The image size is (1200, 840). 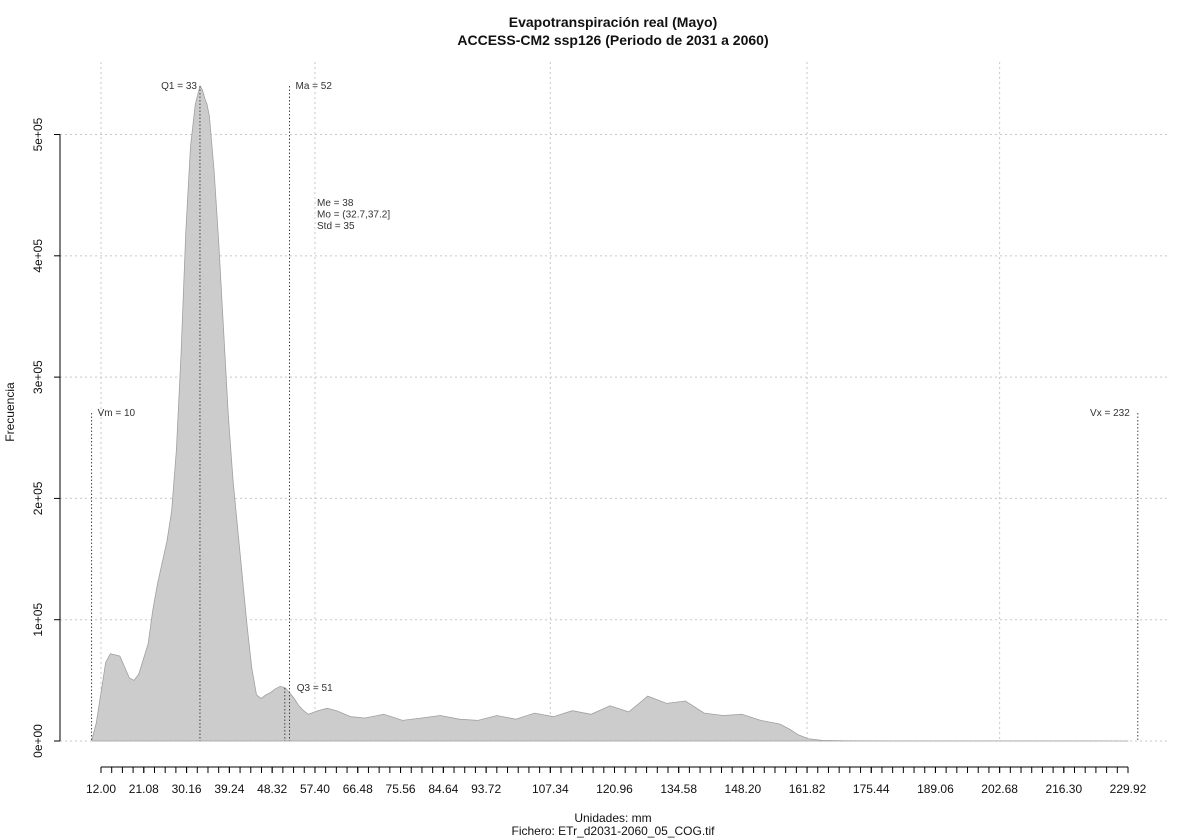 What do you see at coordinates (871, 789) in the screenshot?
I see `x-tick-label: 175.44` at bounding box center [871, 789].